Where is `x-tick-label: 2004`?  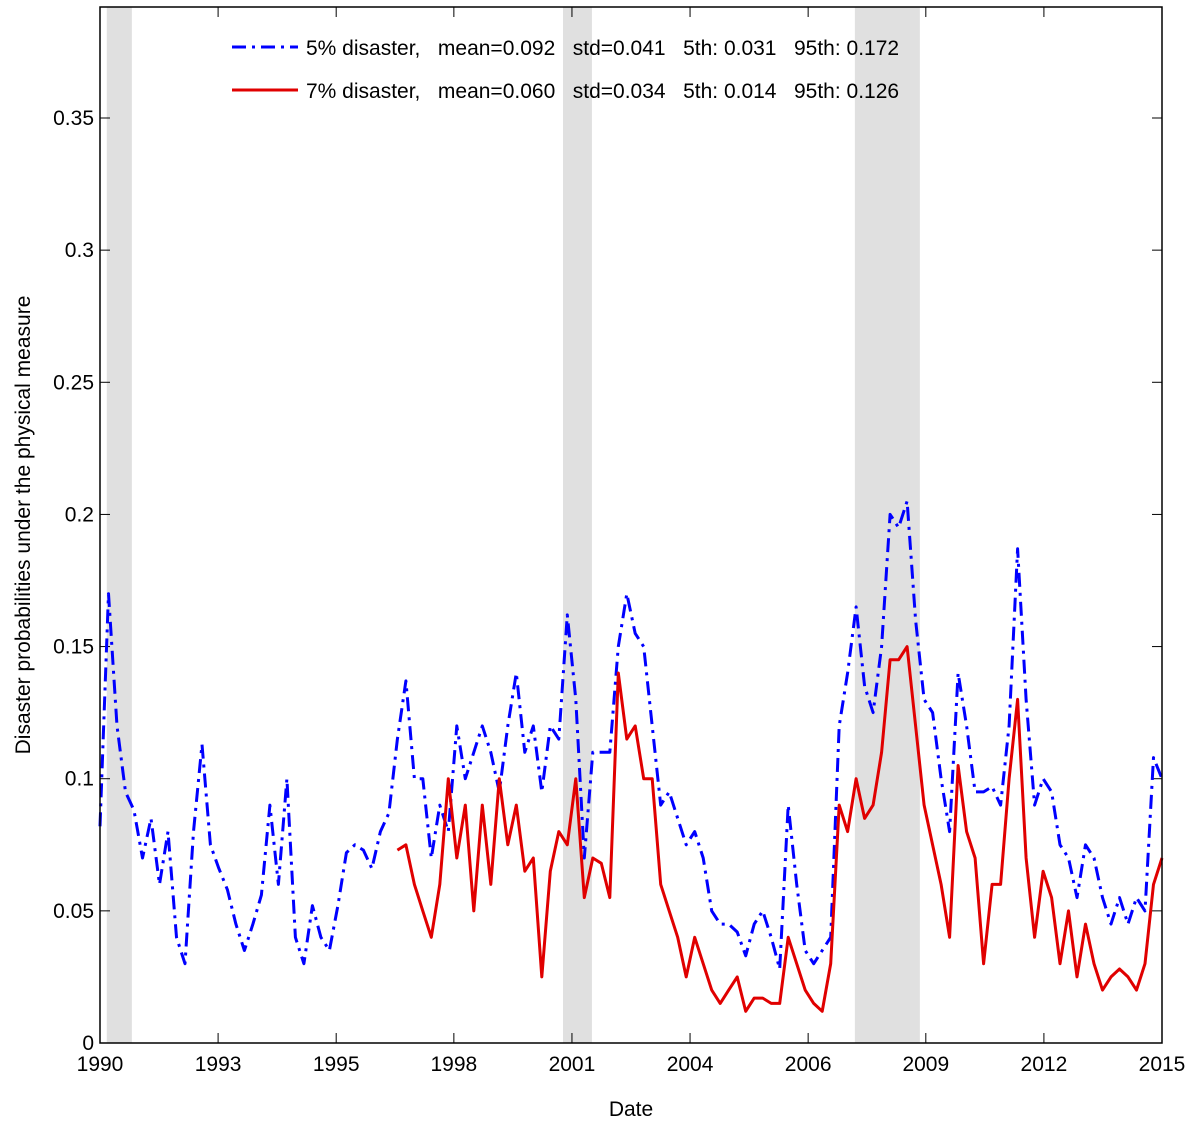
x-tick-label: 2004 is located at coordinates (690, 1064).